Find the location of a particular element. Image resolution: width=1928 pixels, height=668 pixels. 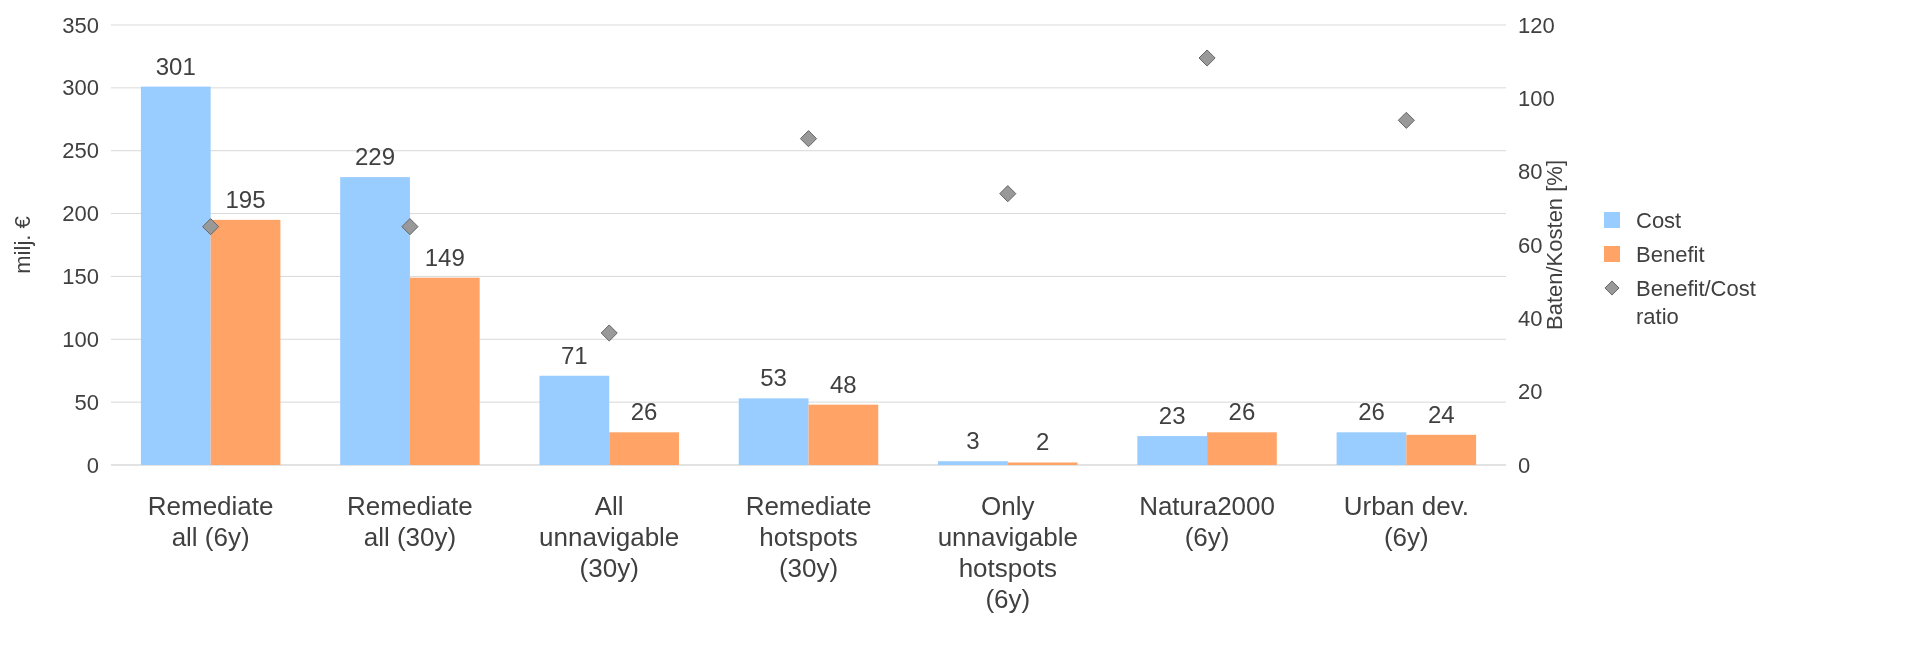

y2-tick-label: 100 is located at coordinates (1536, 98).